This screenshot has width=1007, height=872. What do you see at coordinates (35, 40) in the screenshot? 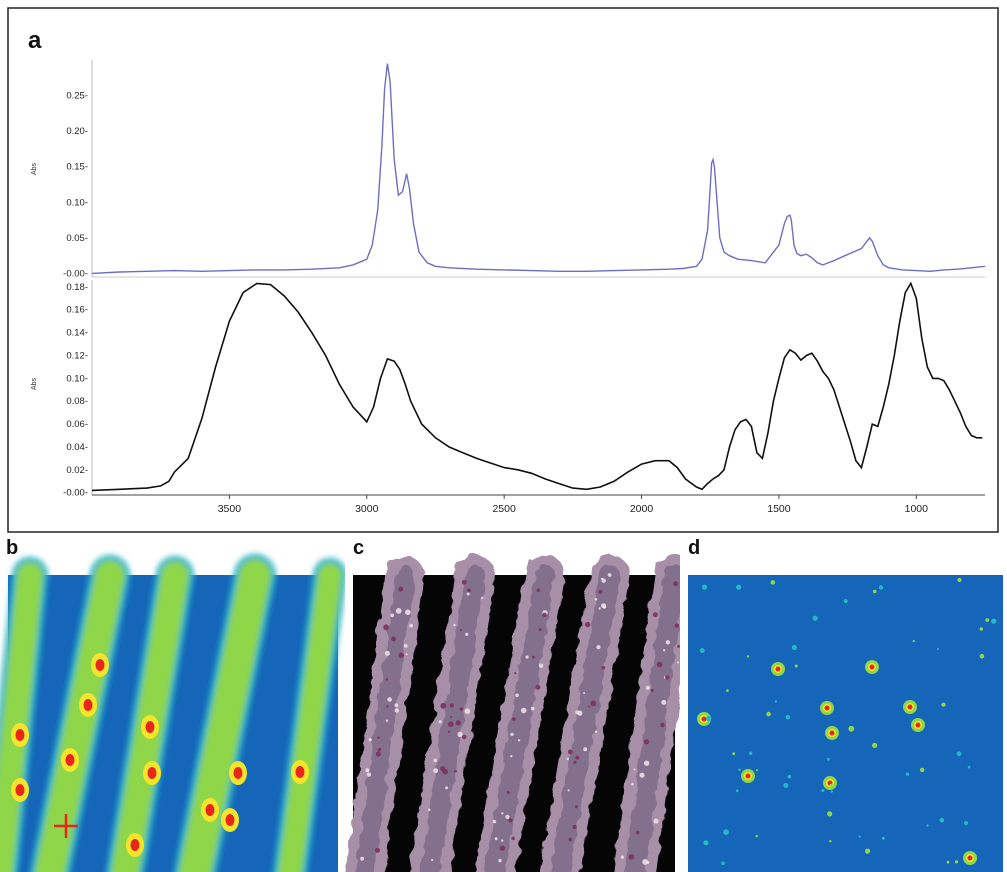
I see `panel-label-a: a` at bounding box center [35, 40].